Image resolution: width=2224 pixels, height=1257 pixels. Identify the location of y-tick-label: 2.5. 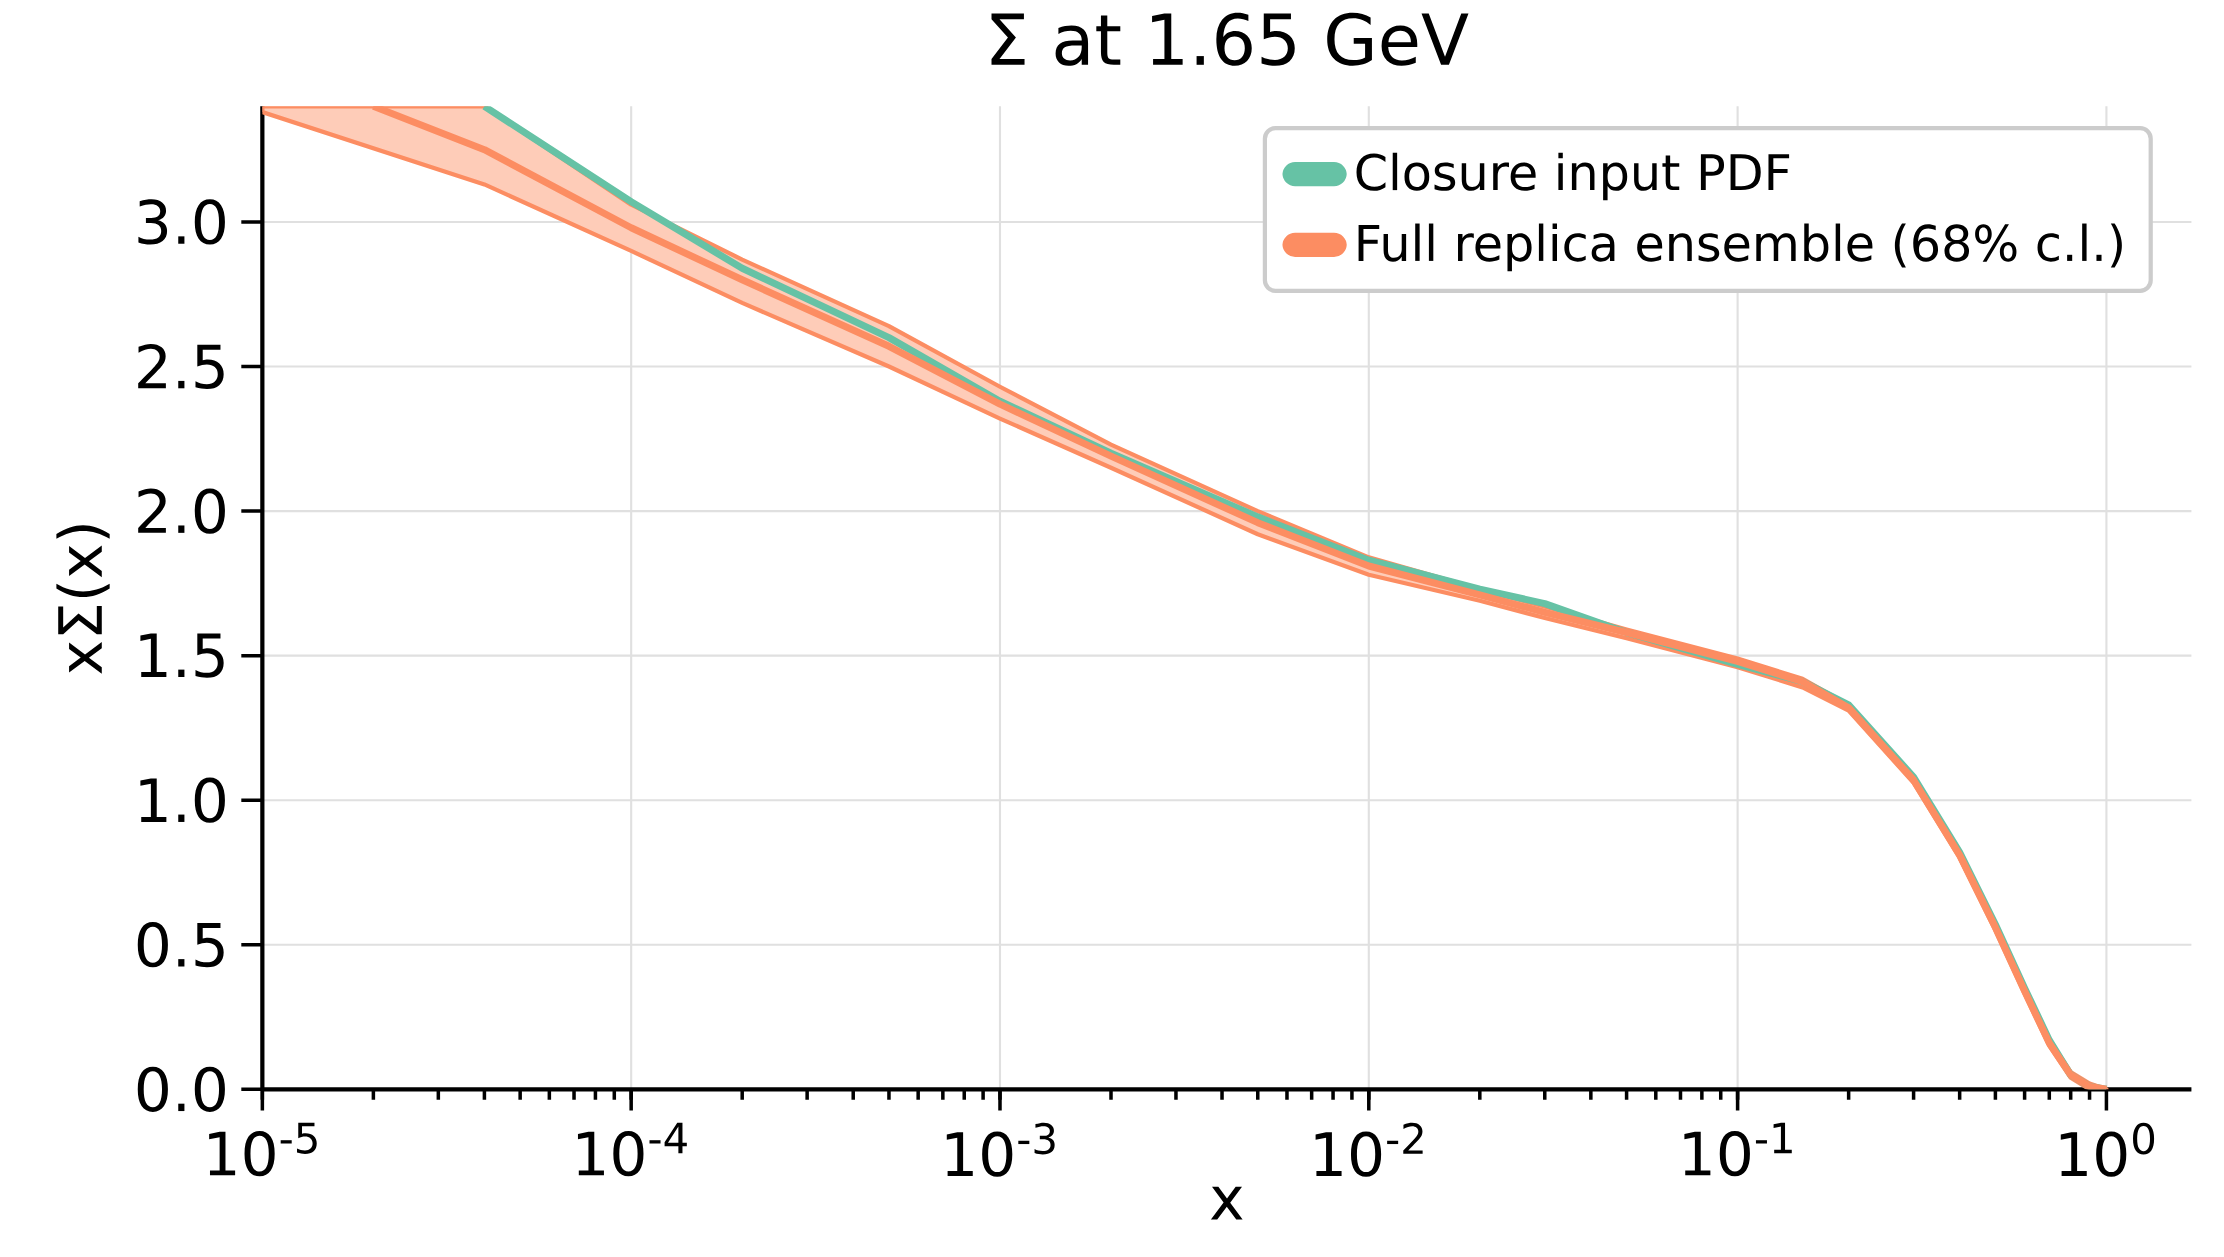
(181, 367).